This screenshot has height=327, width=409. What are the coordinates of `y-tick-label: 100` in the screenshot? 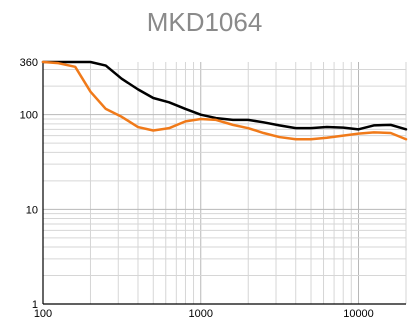 It's located at (29, 116).